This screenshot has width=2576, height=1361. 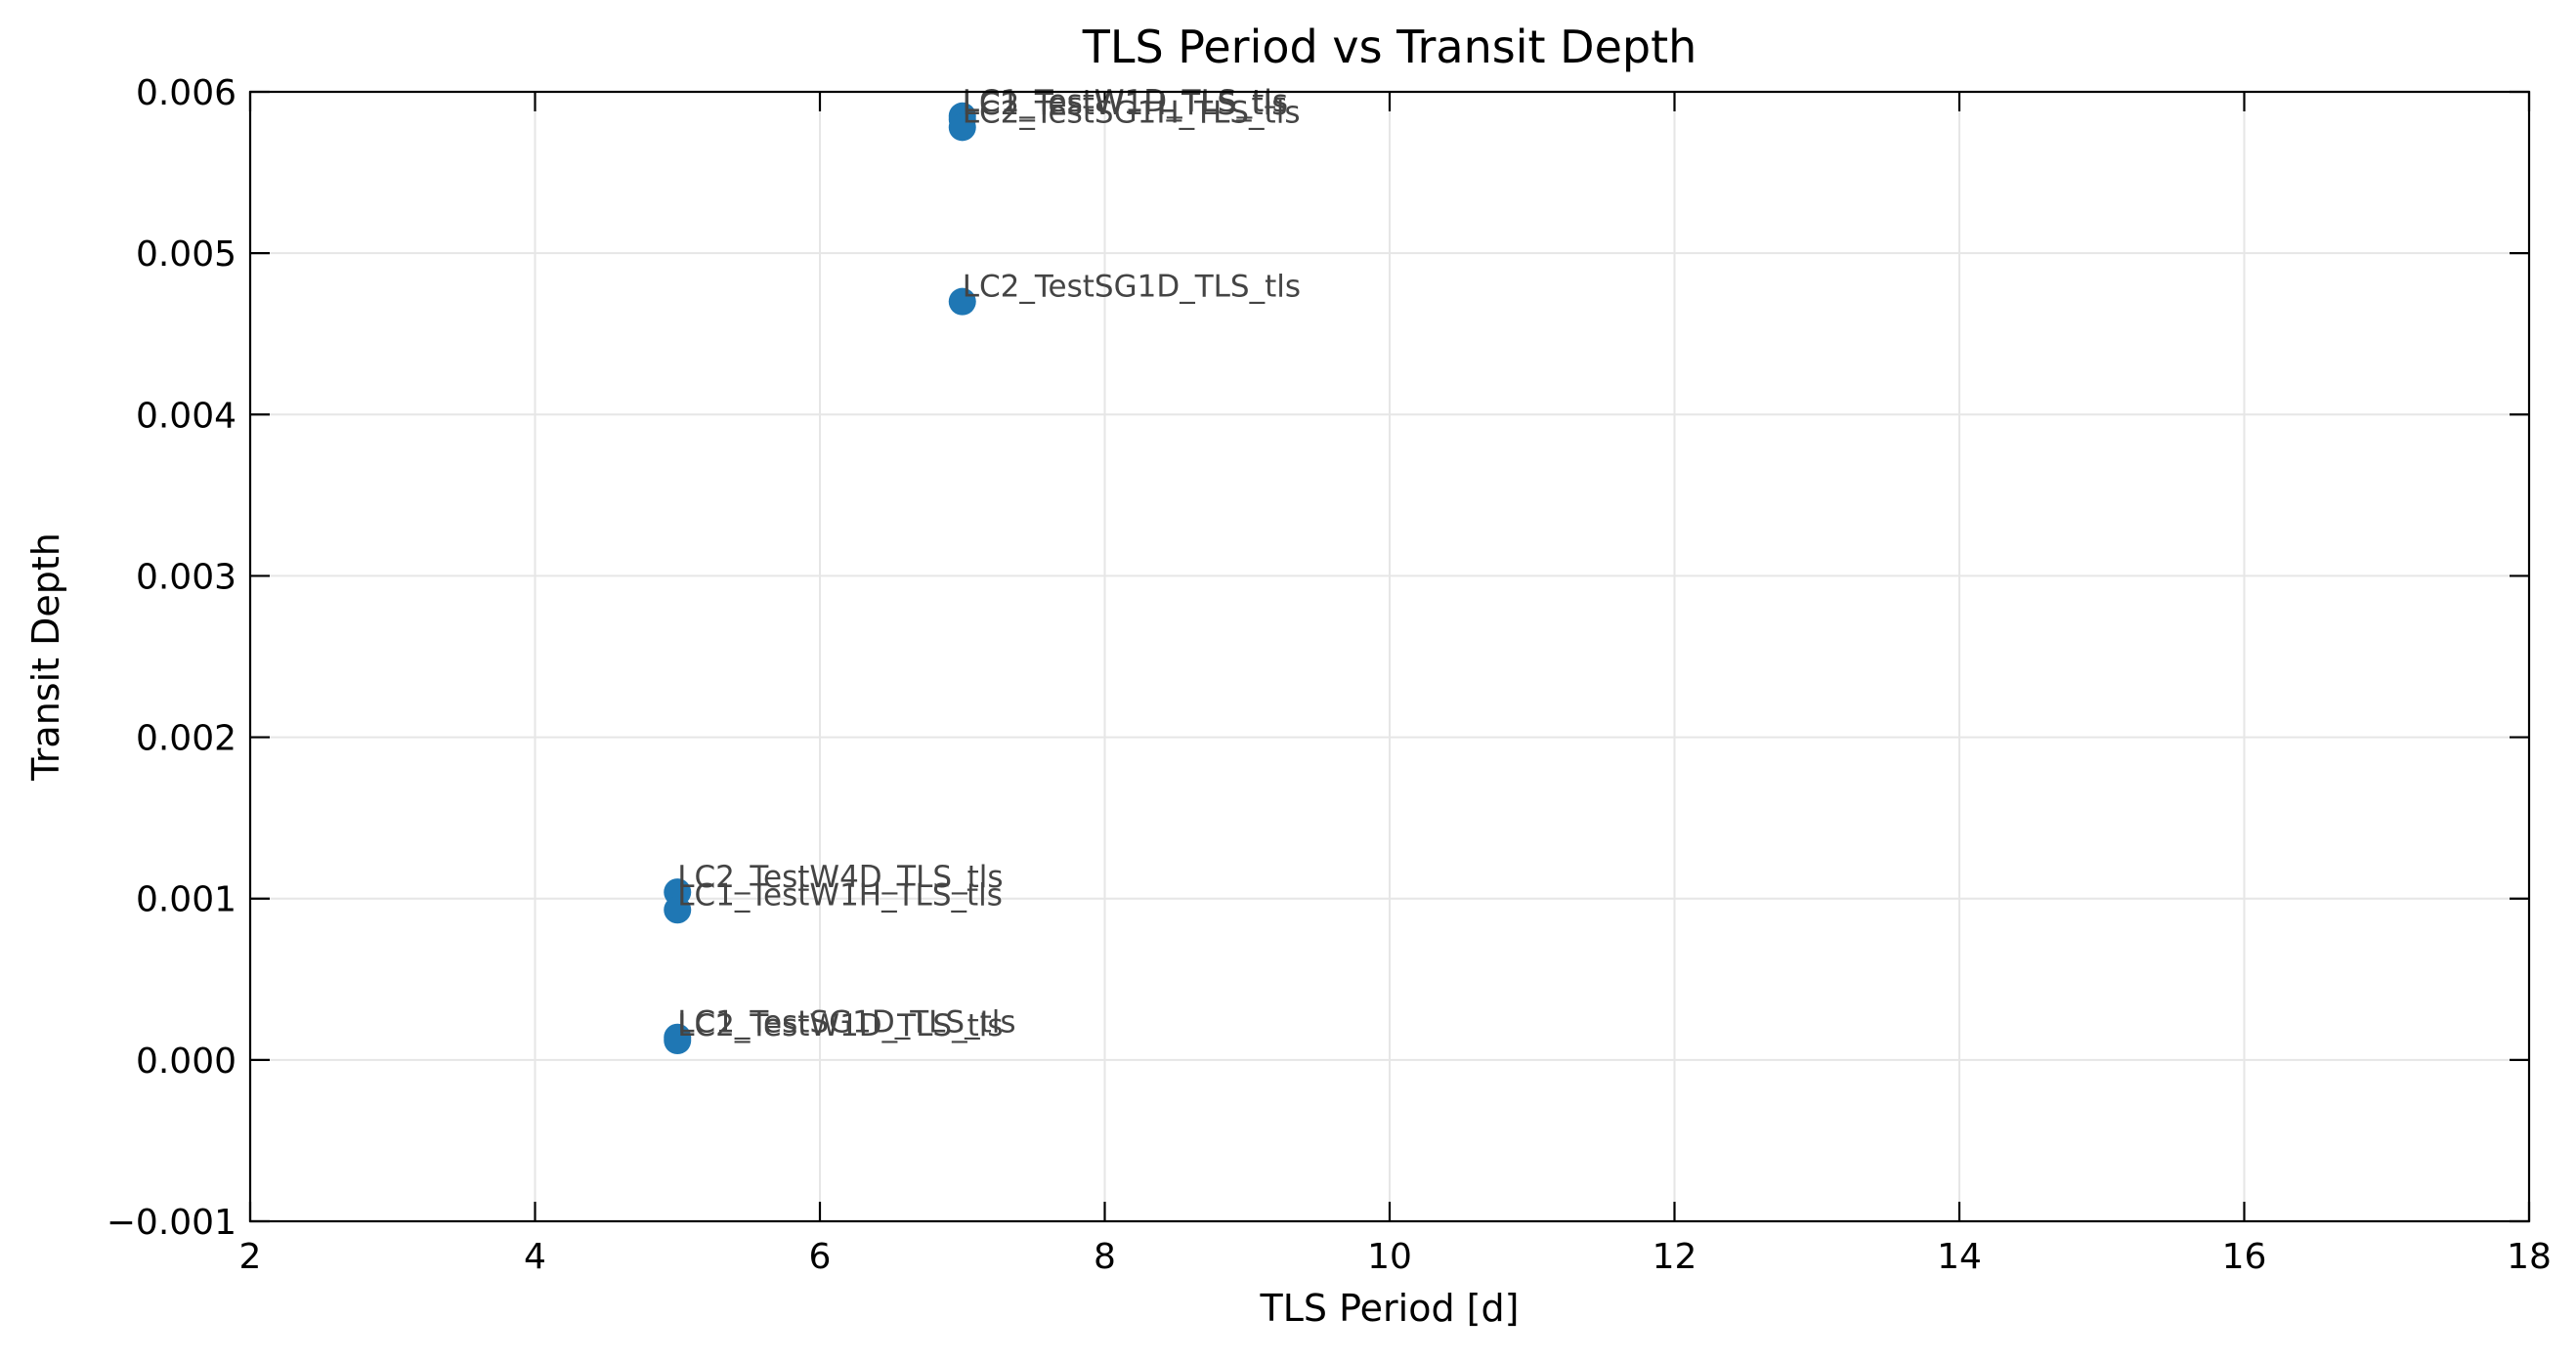 I want to click on point-annotation: LC1_TestSG1D_TLS_tls, so click(x=846, y=1023).